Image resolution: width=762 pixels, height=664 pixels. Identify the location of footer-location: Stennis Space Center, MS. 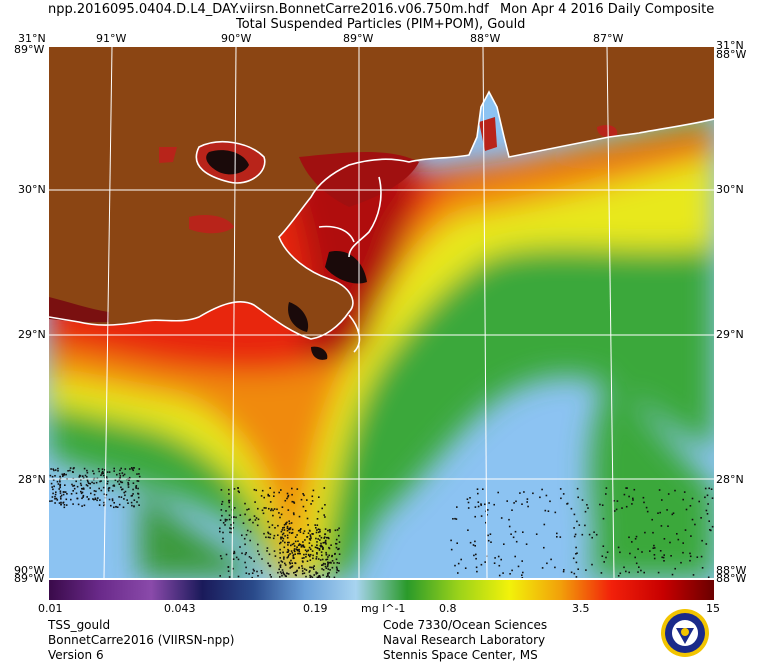
(460, 655).